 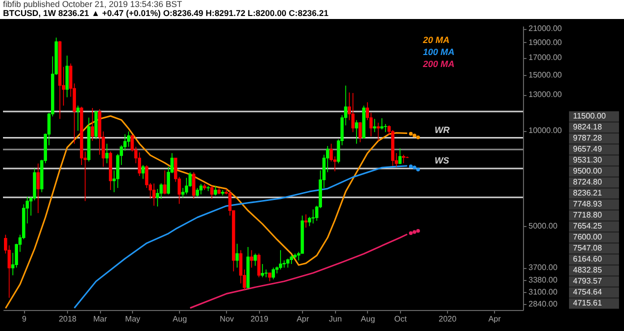 What do you see at coordinates (545, 75) in the screenshot?
I see `y-tick-label: 15000.00` at bounding box center [545, 75].